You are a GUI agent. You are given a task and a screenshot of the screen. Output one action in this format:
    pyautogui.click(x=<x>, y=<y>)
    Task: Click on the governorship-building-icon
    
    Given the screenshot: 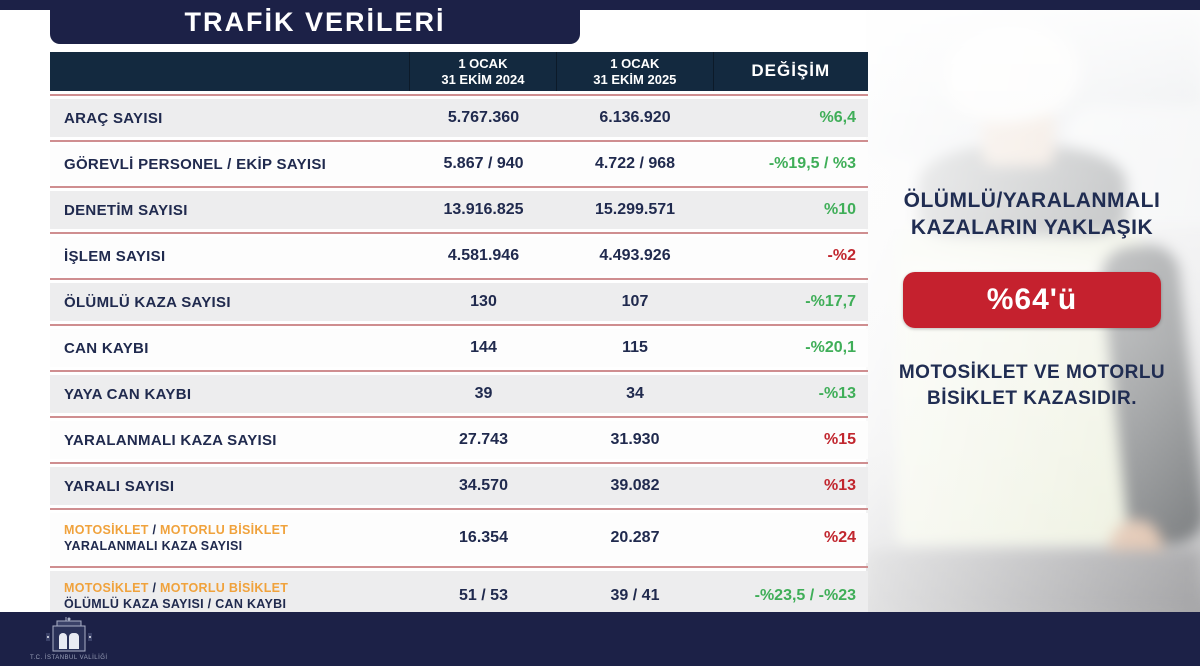 What is the action you would take?
    pyautogui.click(x=68, y=634)
    